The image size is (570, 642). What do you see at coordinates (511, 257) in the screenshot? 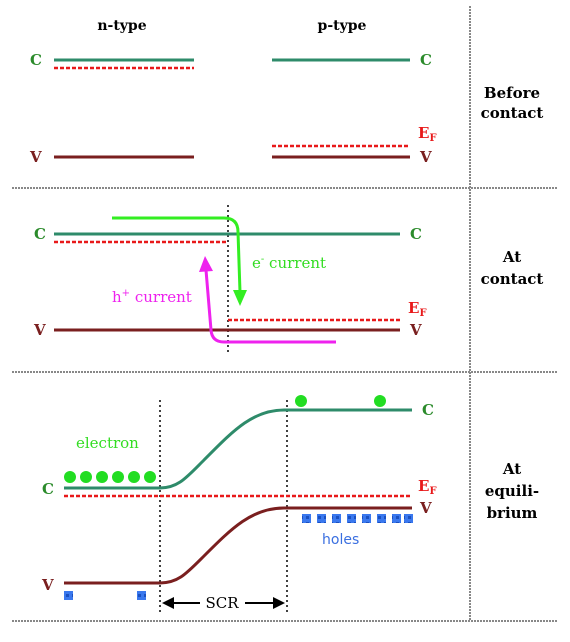
I see `row-label-contact: At` at bounding box center [511, 257].